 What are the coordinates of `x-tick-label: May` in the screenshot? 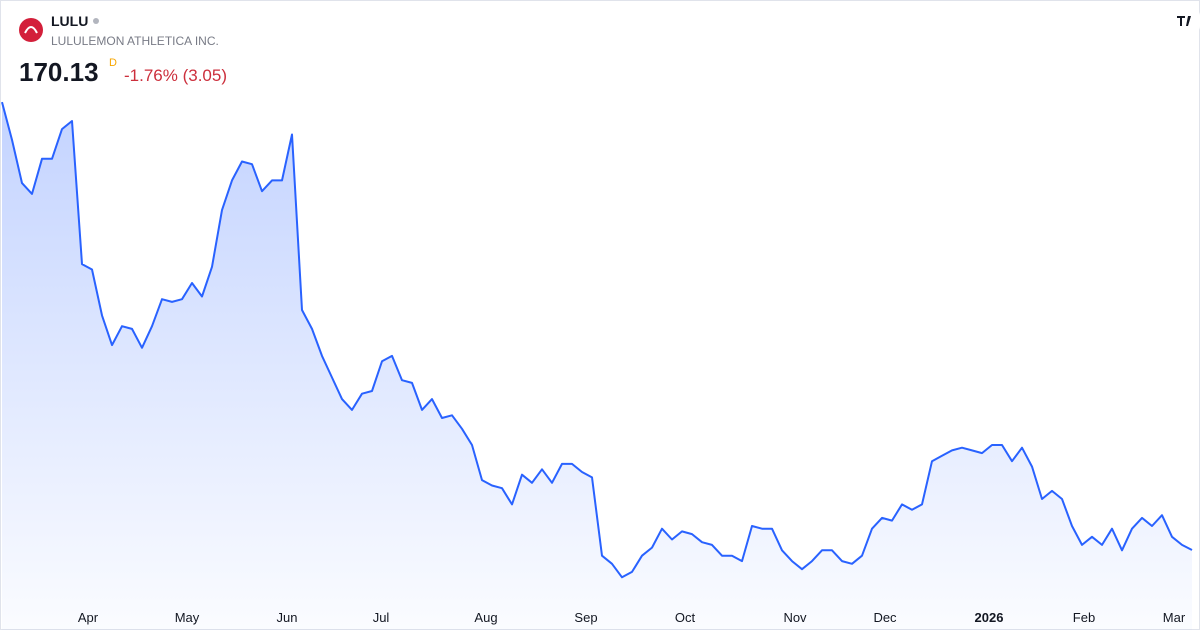 It's located at (187, 617).